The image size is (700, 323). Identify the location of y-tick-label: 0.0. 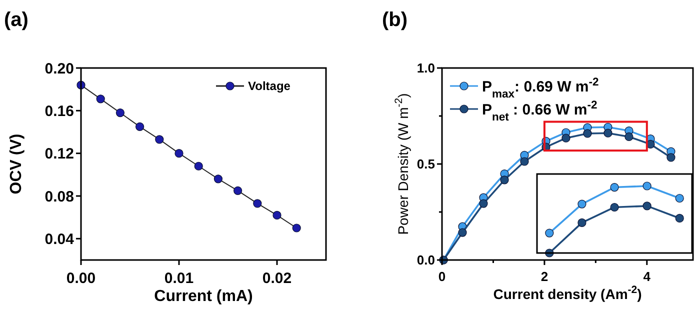
(425, 260).